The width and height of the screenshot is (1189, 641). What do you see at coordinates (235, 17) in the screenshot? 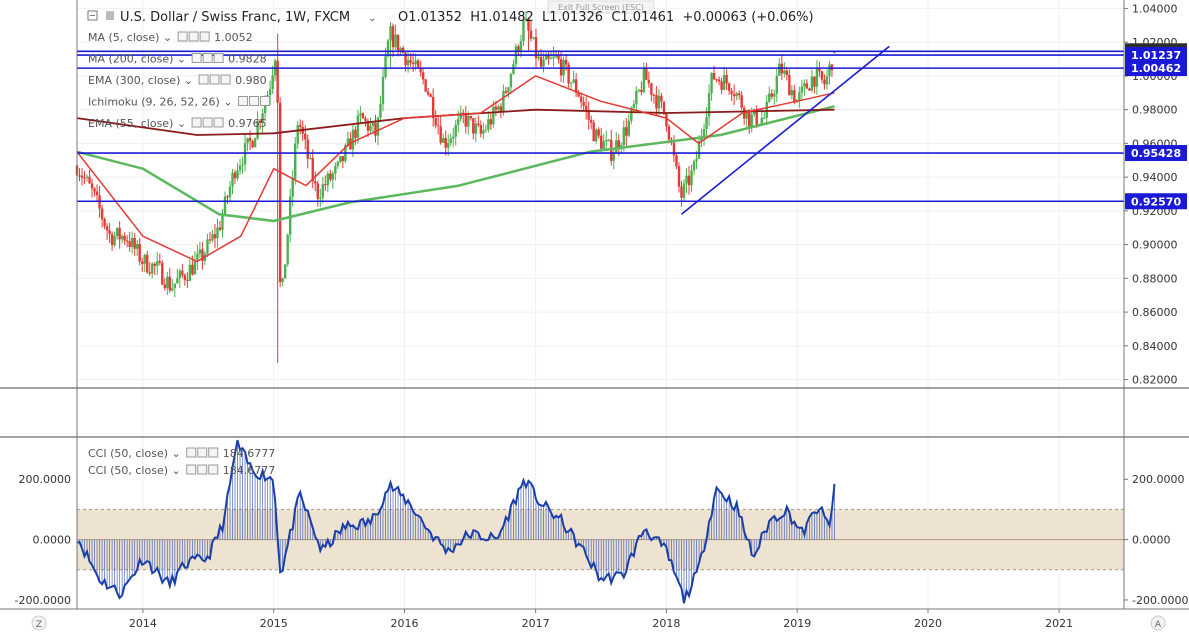
I see `symbol-title: U.S. Dollar / Swiss Franc, 1W, FXCM` at bounding box center [235, 17].